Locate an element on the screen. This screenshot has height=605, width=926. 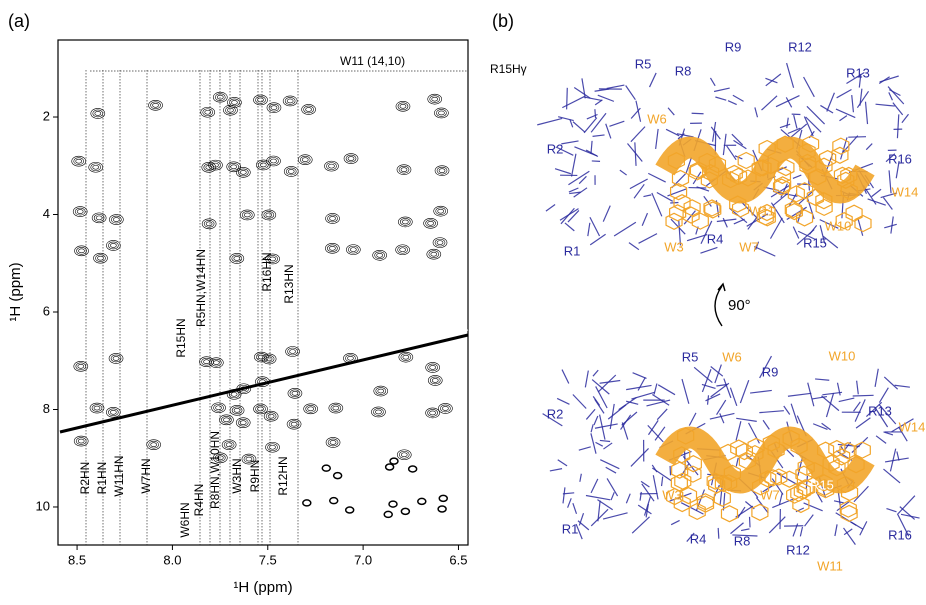
x-tick-label: 7.0 is located at coordinates (363, 559).